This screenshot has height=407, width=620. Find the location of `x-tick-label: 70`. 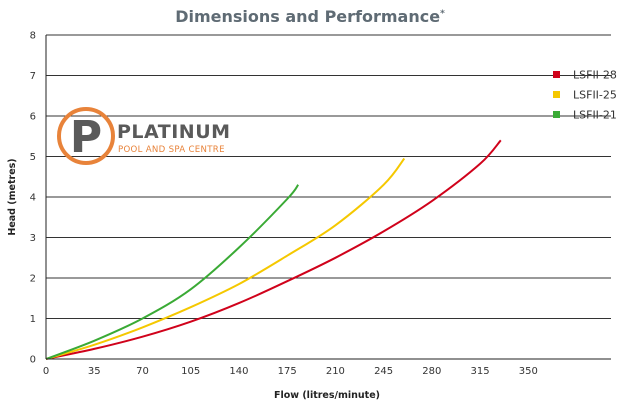

x-tick-label: 70 is located at coordinates (142, 371).